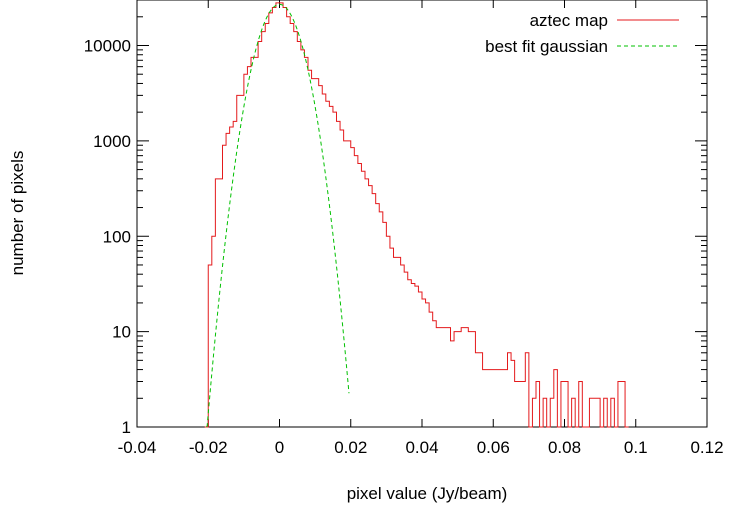 This screenshot has width=737, height=509. What do you see at coordinates (493, 447) in the screenshot?
I see `x-tick-label: 0.06` at bounding box center [493, 447].